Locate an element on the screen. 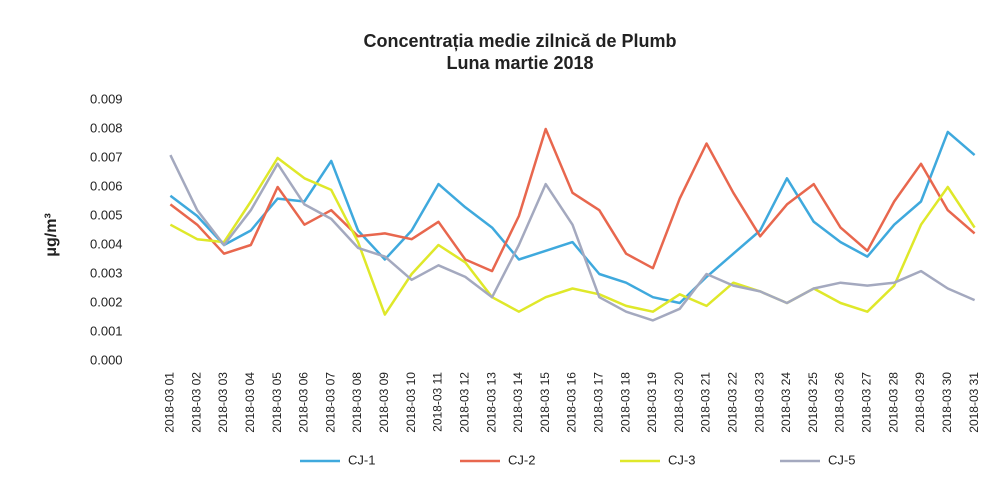  x-tick-label: 2018-03 20 is located at coordinates (679, 402).